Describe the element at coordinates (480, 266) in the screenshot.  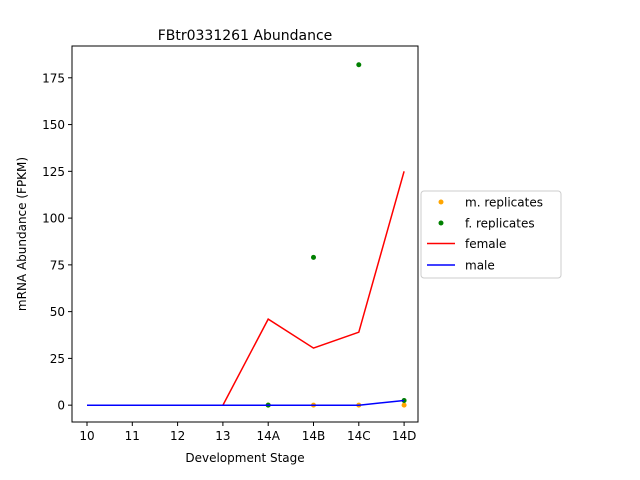
I see `legend-label-male: male` at that location.